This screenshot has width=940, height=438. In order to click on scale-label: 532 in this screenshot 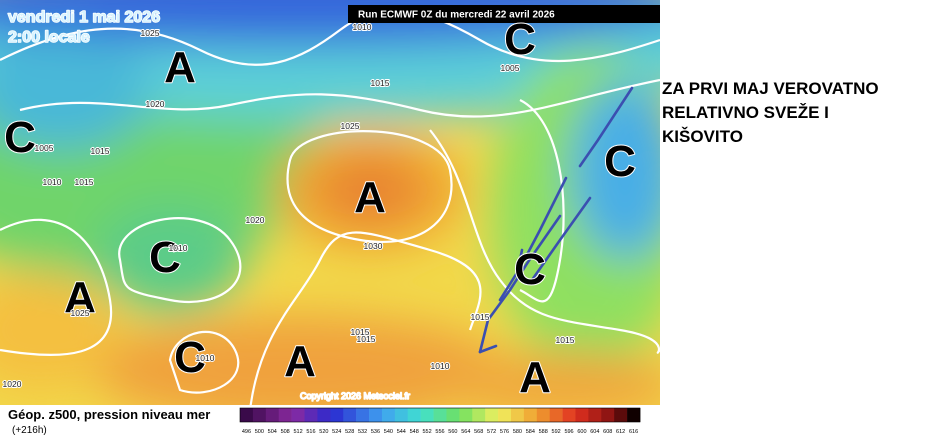, I will do `click(362, 432)`.